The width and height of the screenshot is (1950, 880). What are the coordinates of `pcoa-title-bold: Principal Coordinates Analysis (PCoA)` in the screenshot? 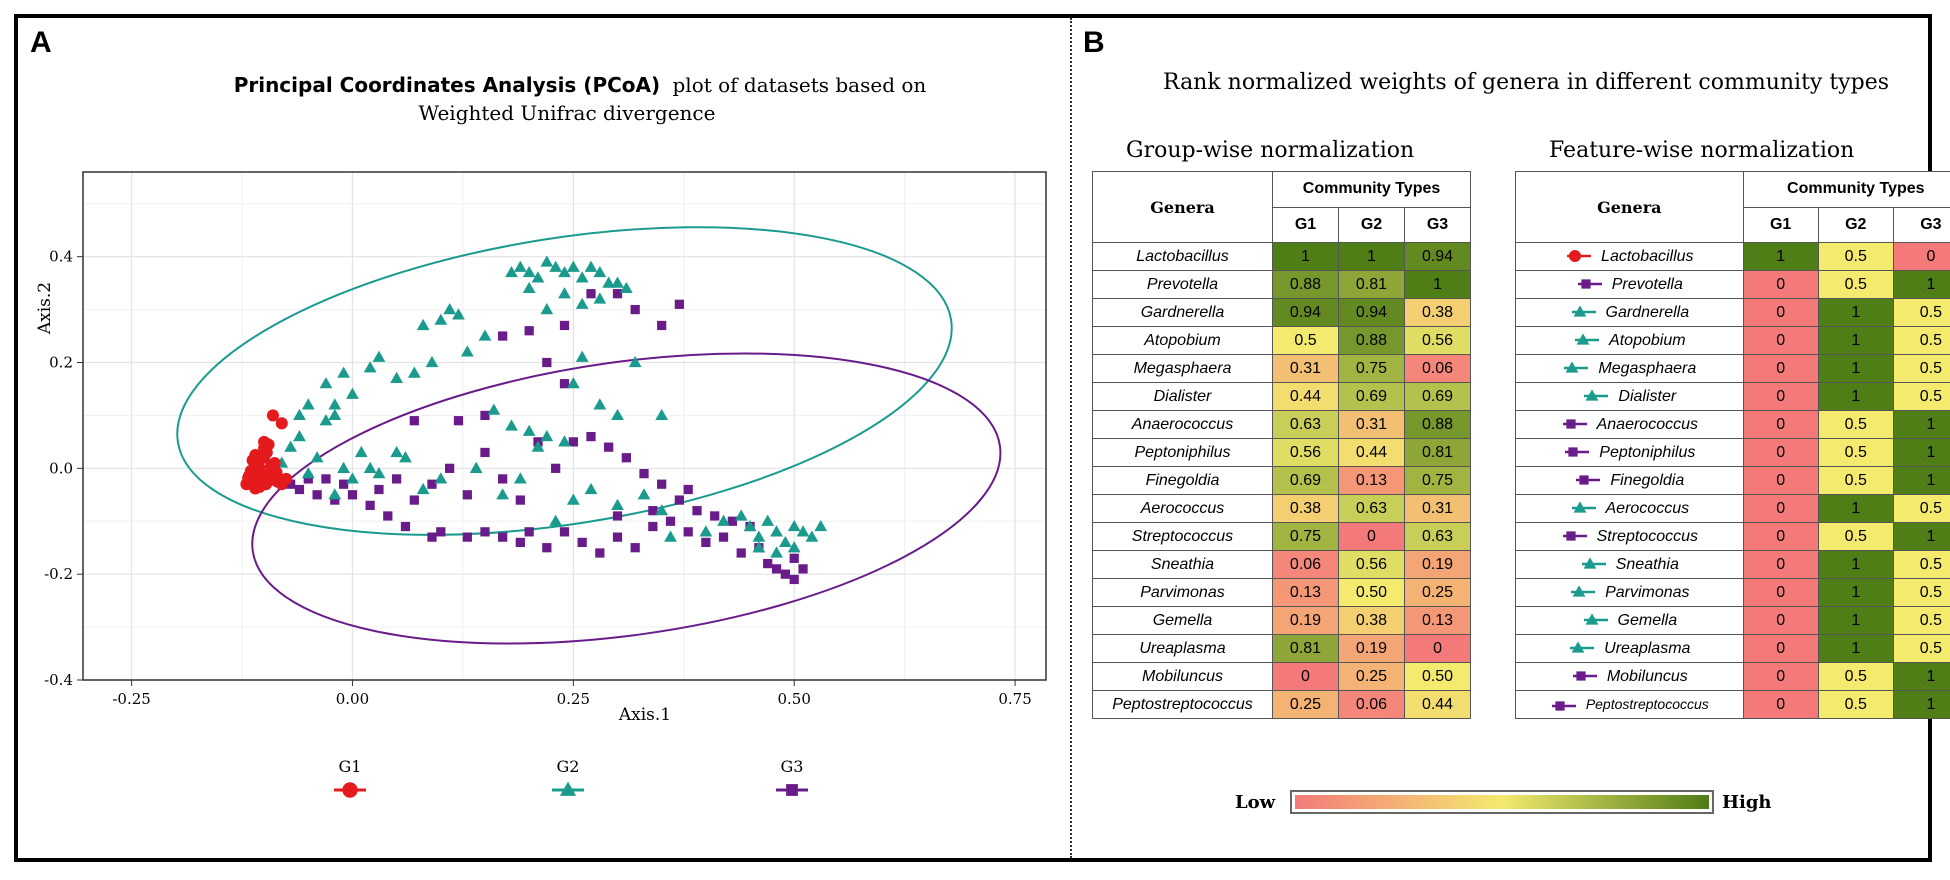 It's located at (447, 85).